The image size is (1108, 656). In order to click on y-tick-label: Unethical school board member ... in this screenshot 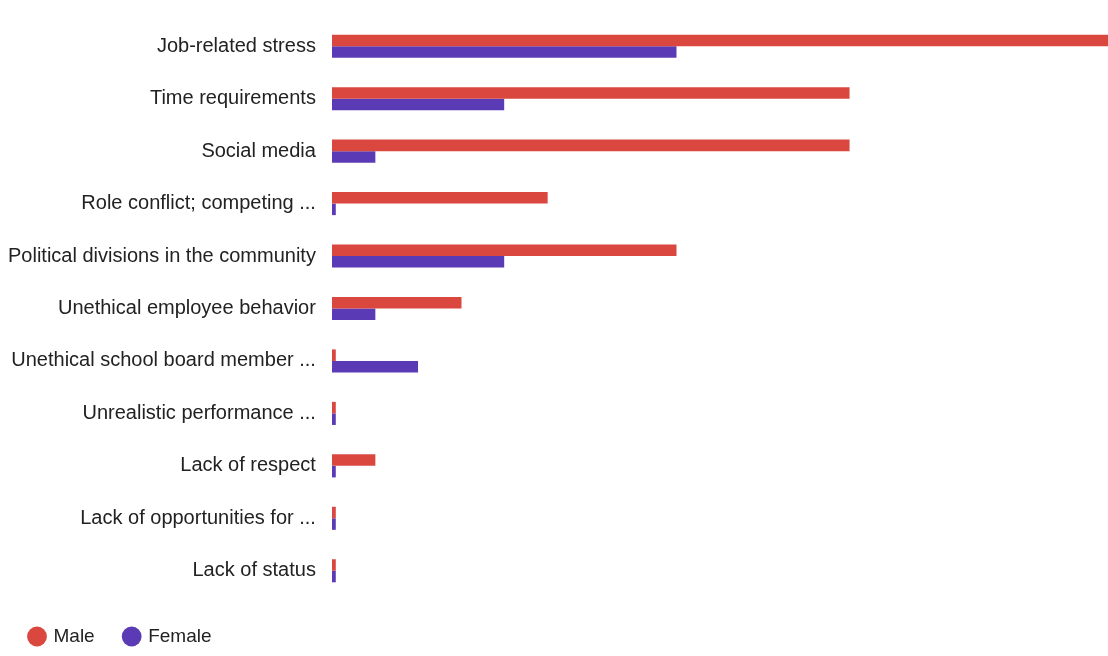, I will do `click(163, 359)`.